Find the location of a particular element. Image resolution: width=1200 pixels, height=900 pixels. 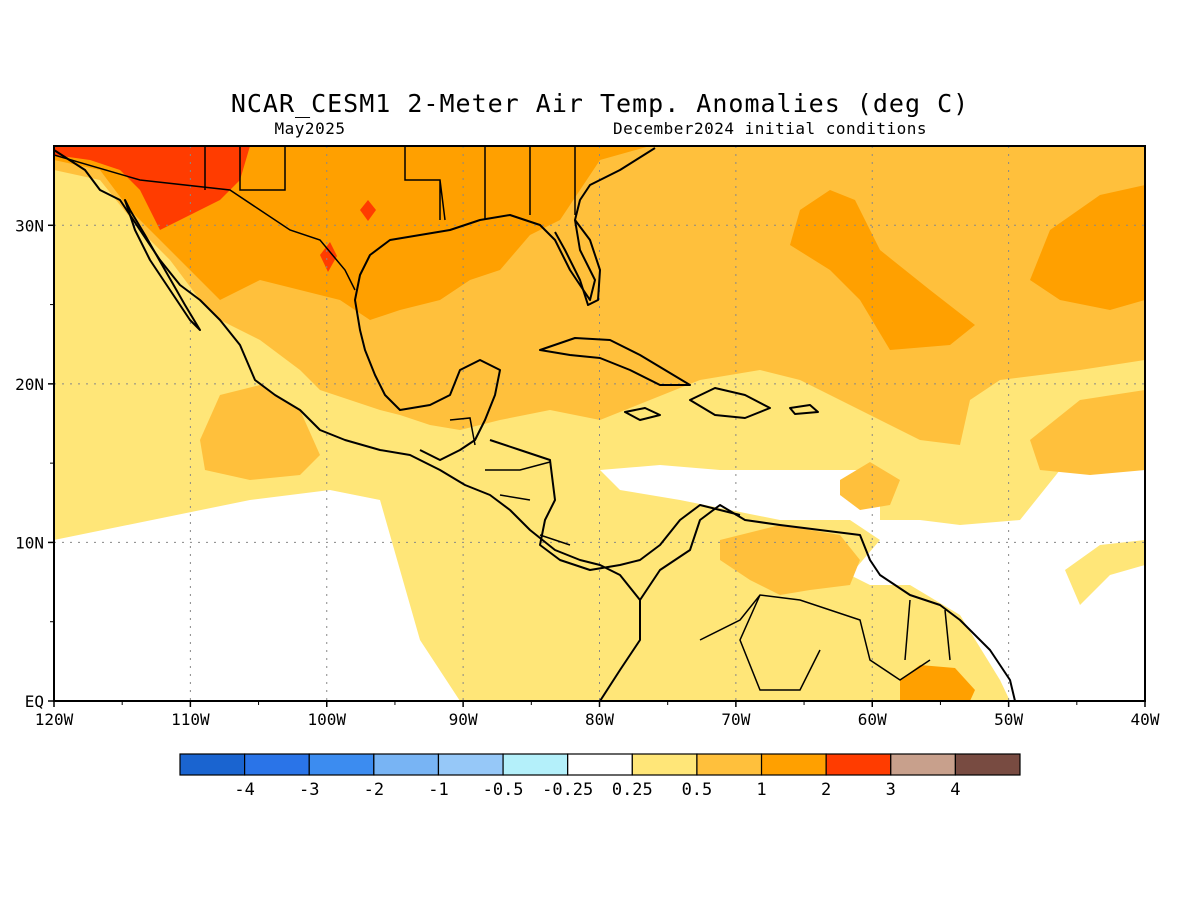

anomaly-region-05-pacific is located at coordinates (260, 432).